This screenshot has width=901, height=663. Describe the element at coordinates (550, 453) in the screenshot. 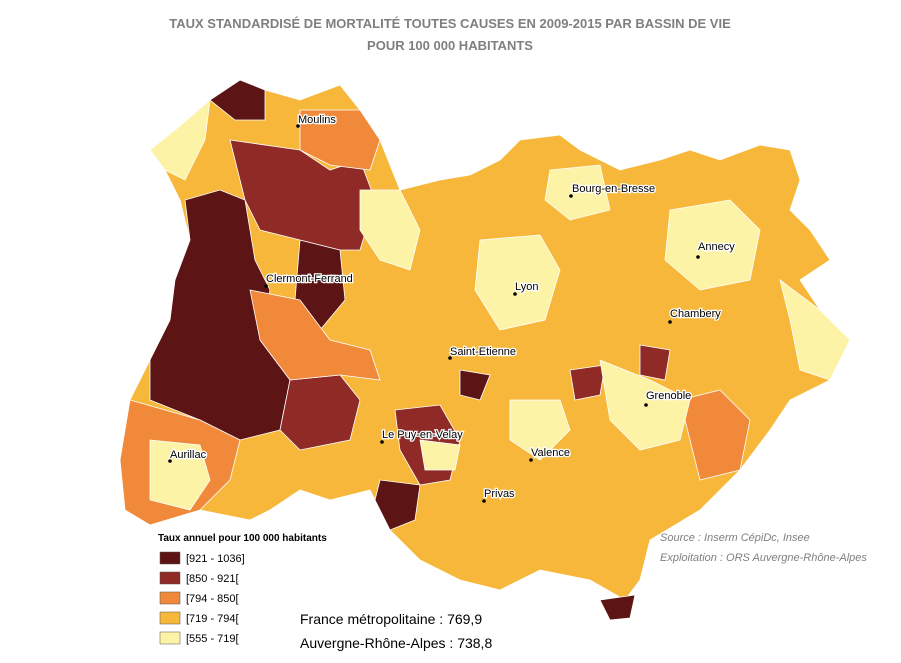

I see `city-label: Valence` at that location.